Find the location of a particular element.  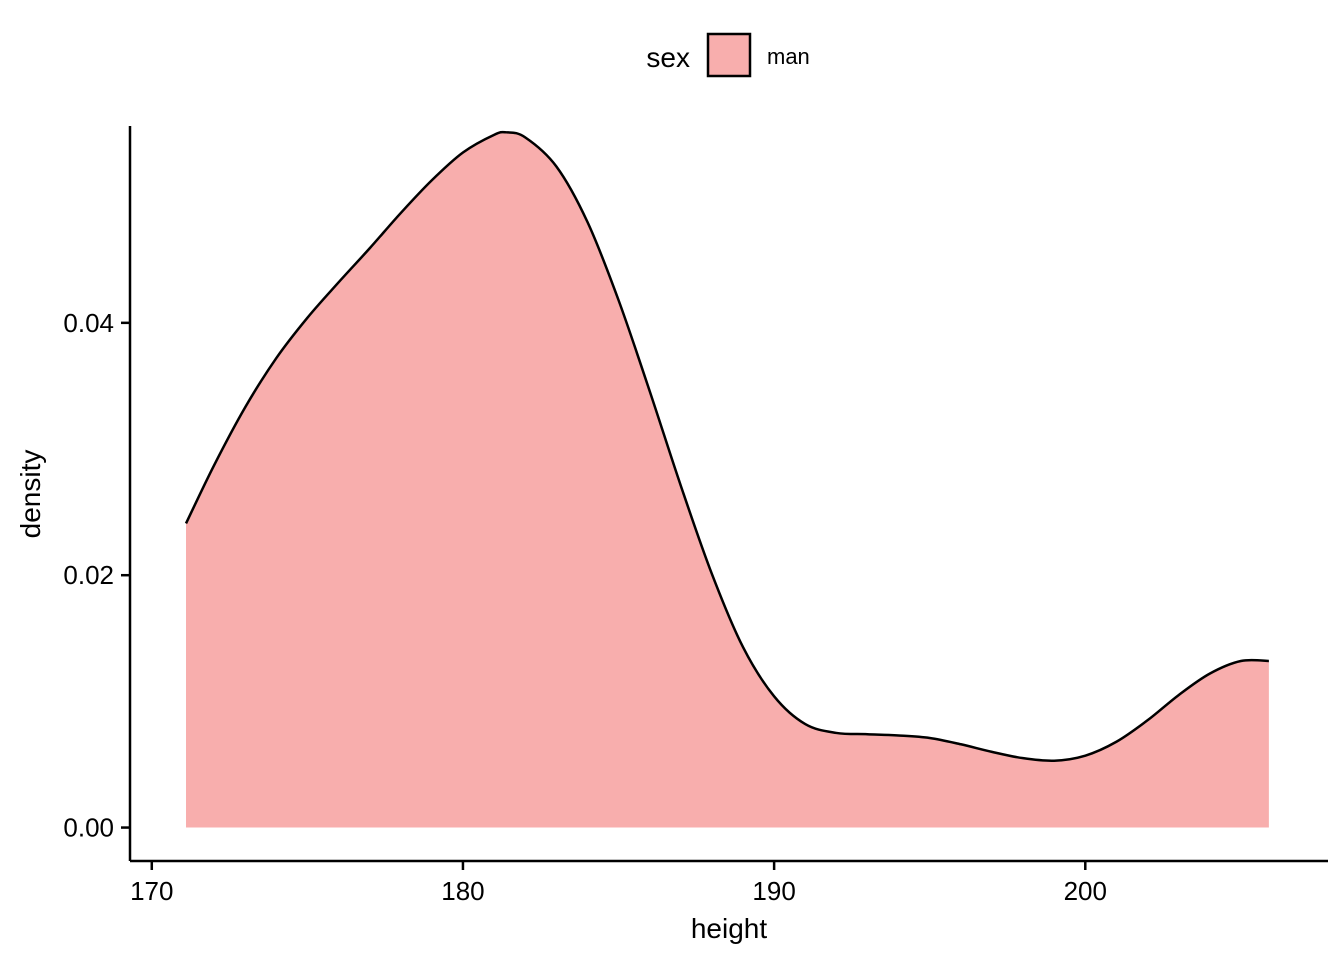

x-axis-ticks: 170 180 190 200 is located at coordinates (618, 883).